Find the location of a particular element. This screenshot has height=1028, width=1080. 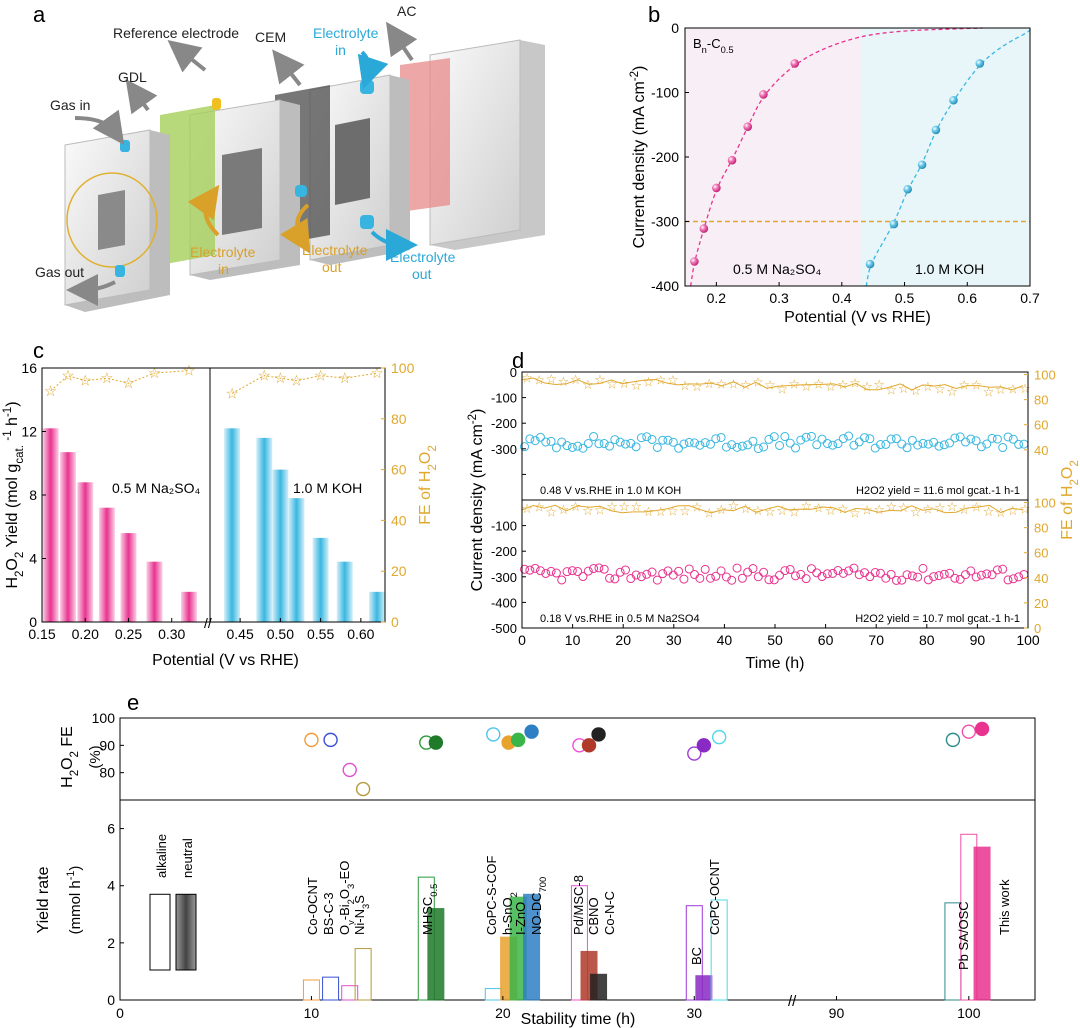

reference-electrode-port is located at coordinates (216, 104).